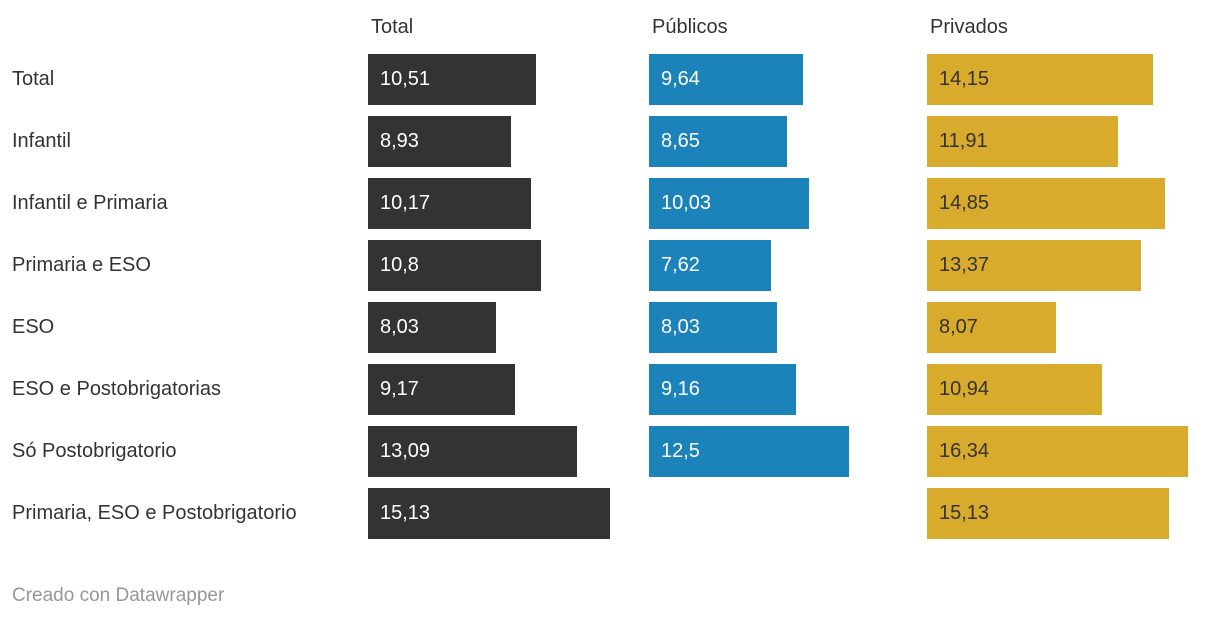 The height and width of the screenshot is (622, 1220). Describe the element at coordinates (722, 389) in the screenshot. I see `bar-publicos: 9,16` at that location.